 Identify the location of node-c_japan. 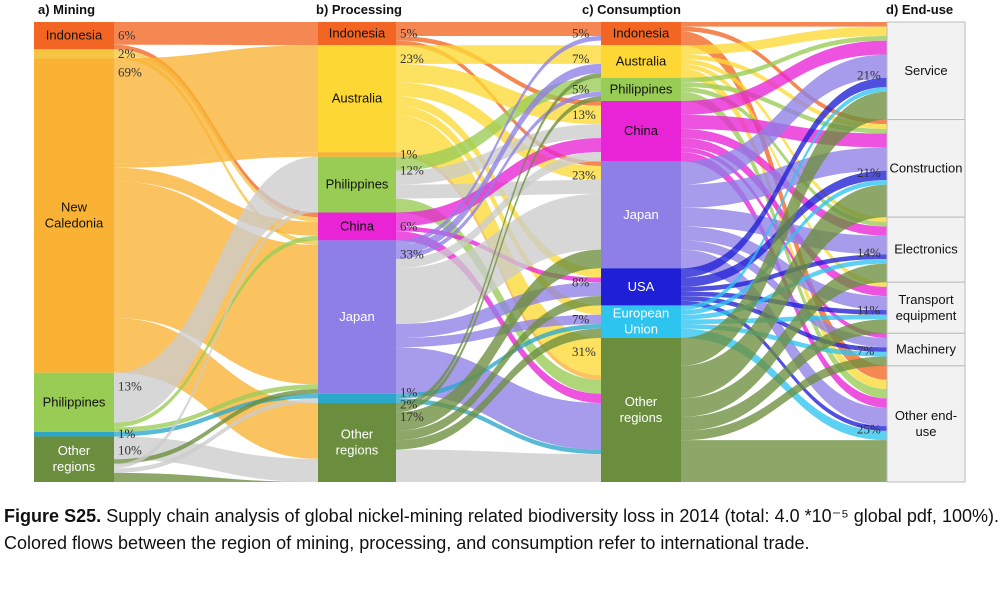
(641, 215).